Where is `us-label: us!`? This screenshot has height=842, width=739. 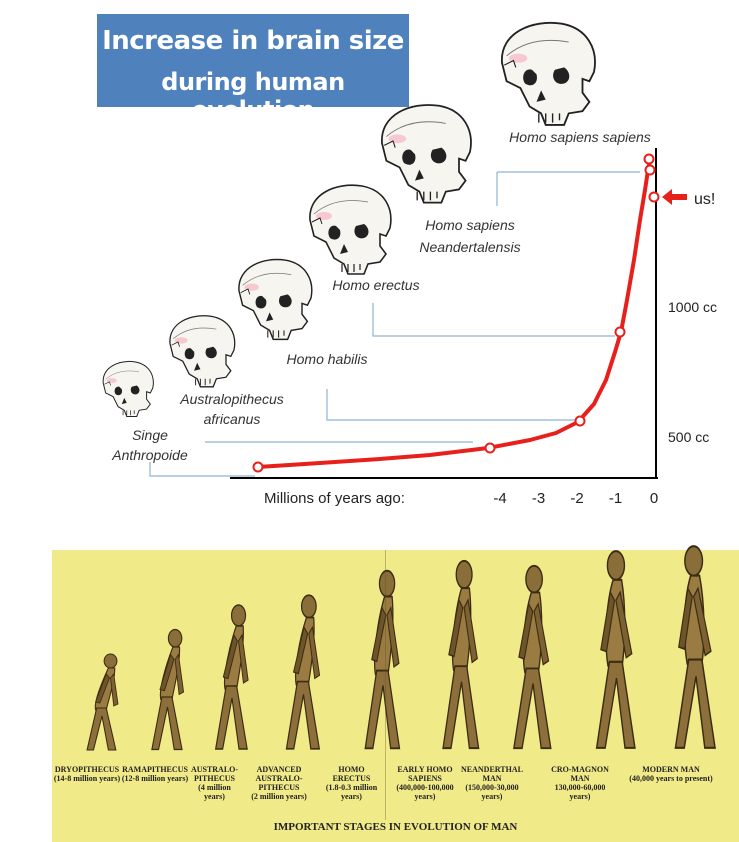
us-label: us! is located at coordinates (704, 199).